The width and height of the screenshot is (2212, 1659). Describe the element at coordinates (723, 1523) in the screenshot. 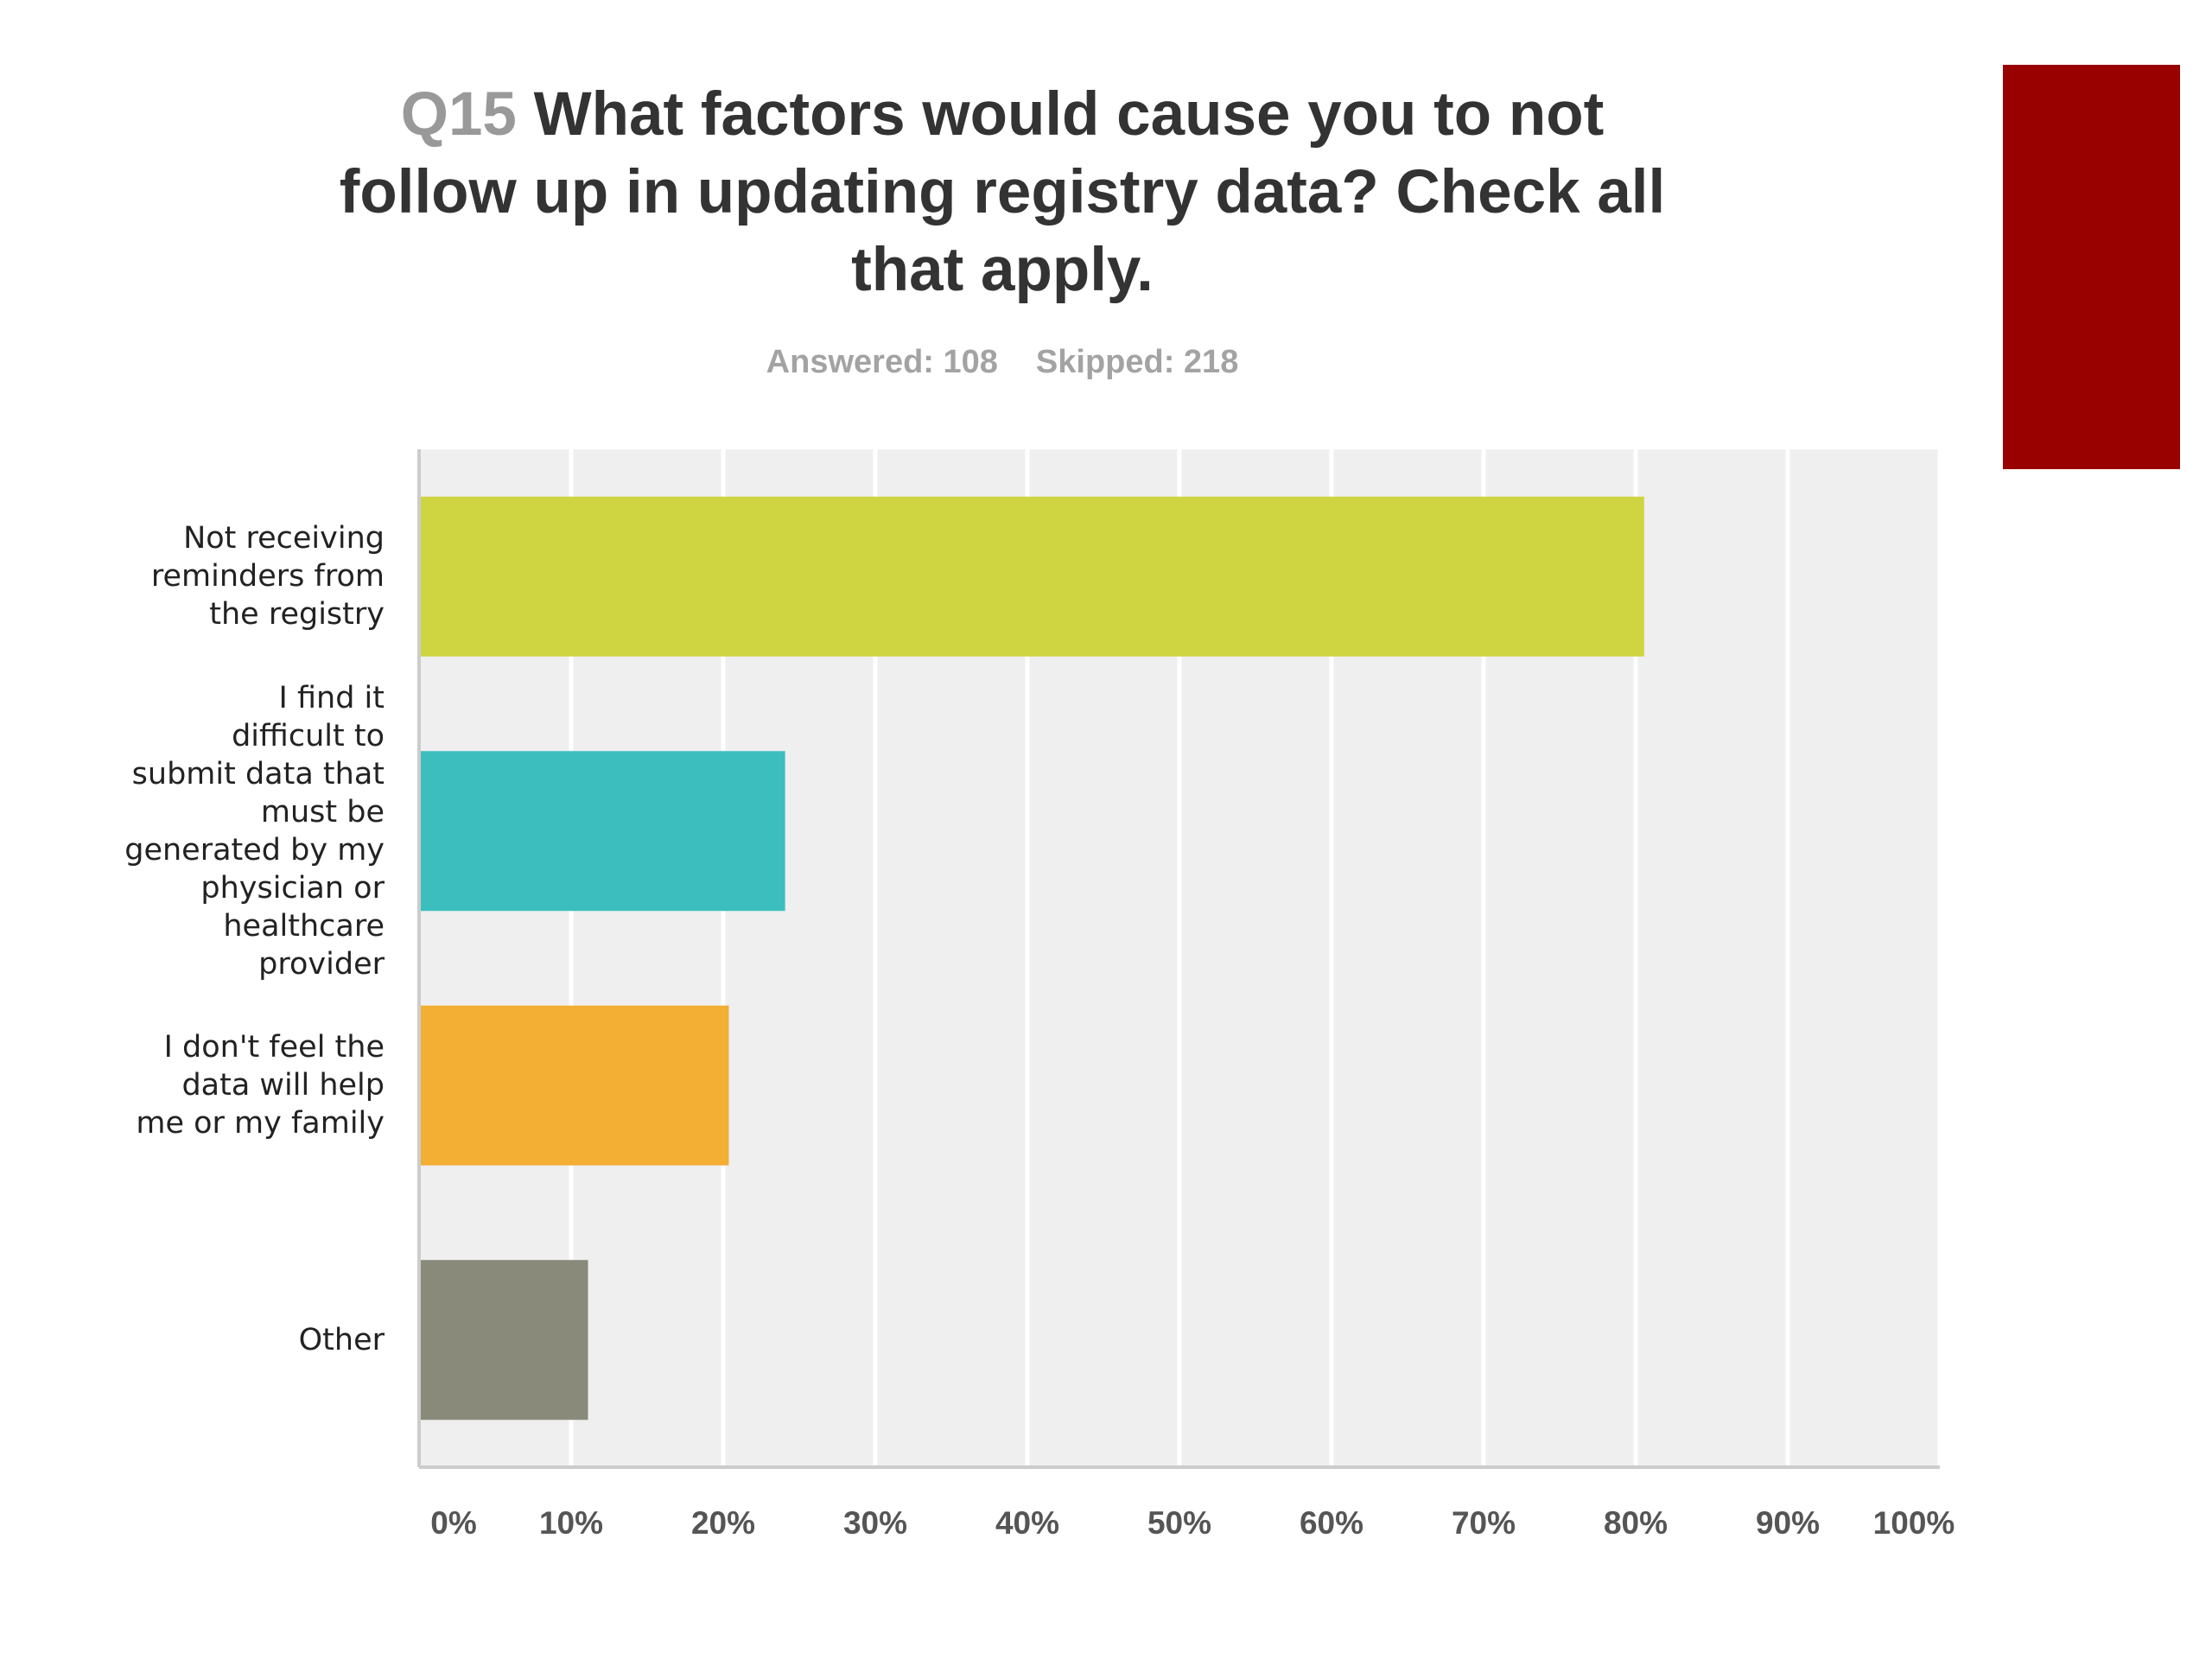

I see `x-tick-label: 20%` at that location.